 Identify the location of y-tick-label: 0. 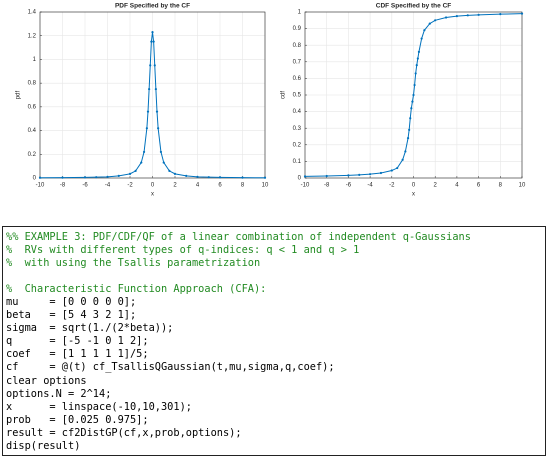
(35, 179).